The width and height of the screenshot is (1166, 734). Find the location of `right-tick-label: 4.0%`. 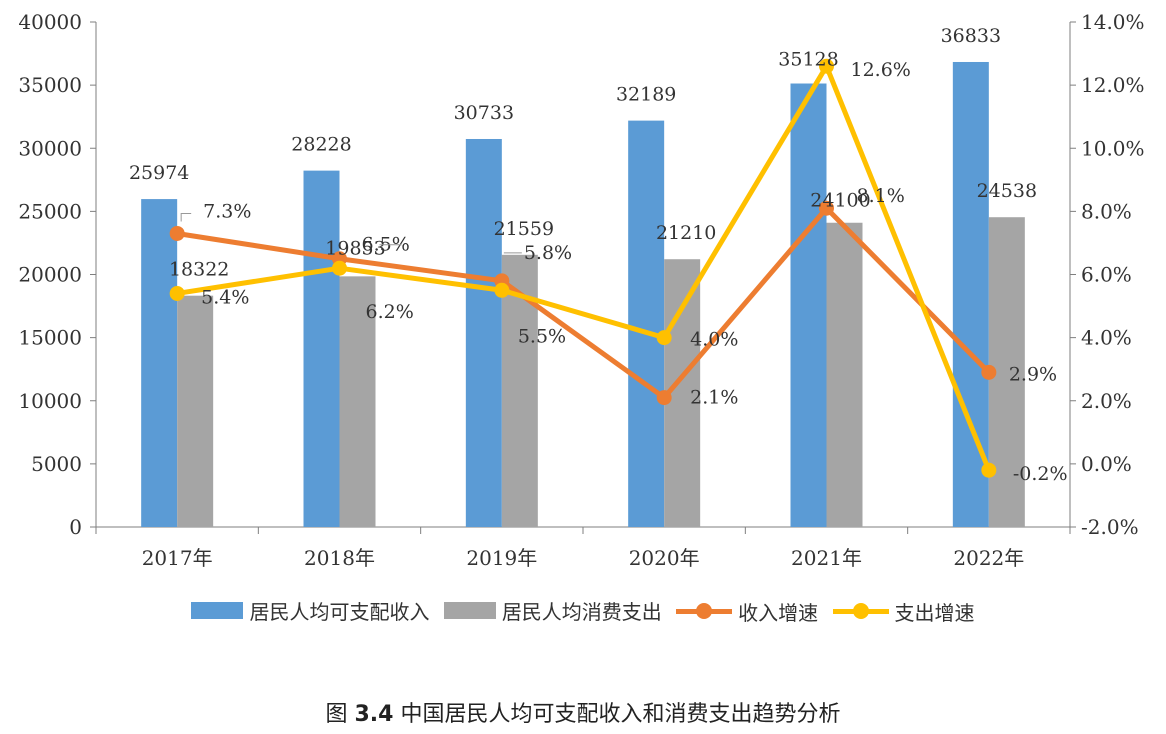

right-tick-label: 4.0% is located at coordinates (1106, 338).